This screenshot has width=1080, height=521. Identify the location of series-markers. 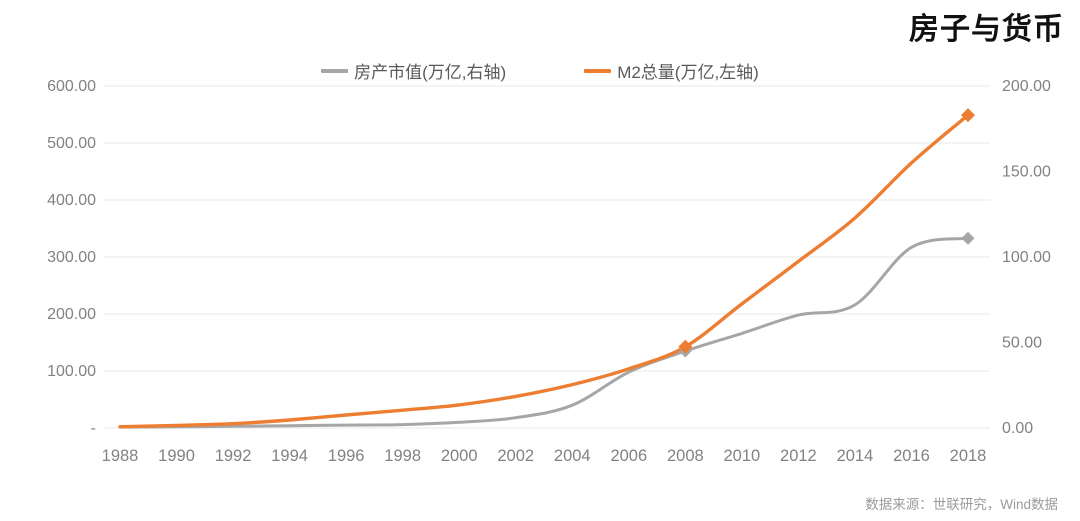
(826, 233).